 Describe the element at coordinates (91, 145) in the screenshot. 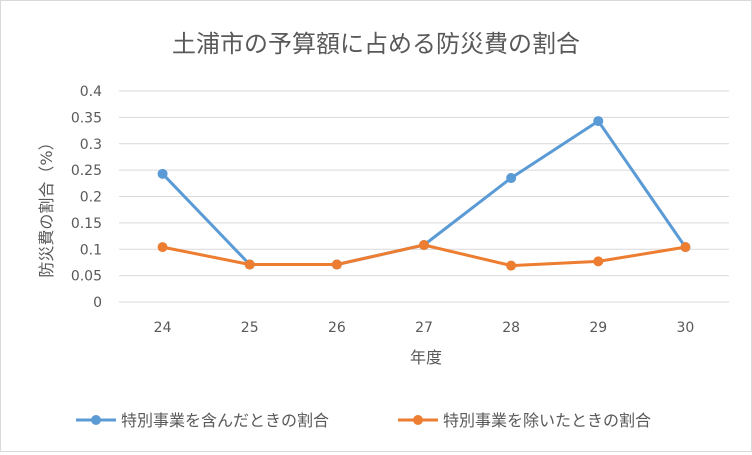

I see `y-tick-label: 0.3` at that location.